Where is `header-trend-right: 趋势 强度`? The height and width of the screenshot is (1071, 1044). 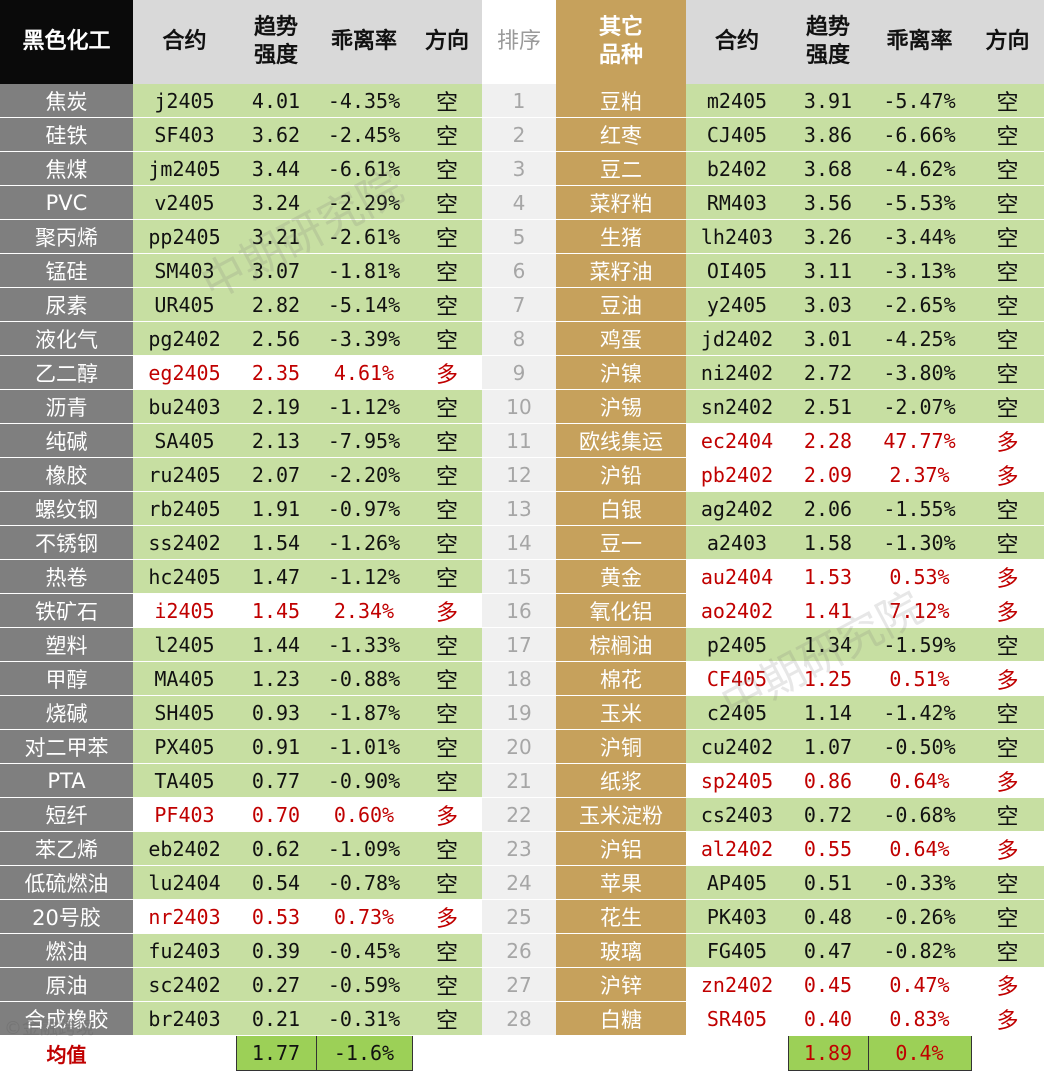 header-trend-right: 趋势 强度 is located at coordinates (828, 42).